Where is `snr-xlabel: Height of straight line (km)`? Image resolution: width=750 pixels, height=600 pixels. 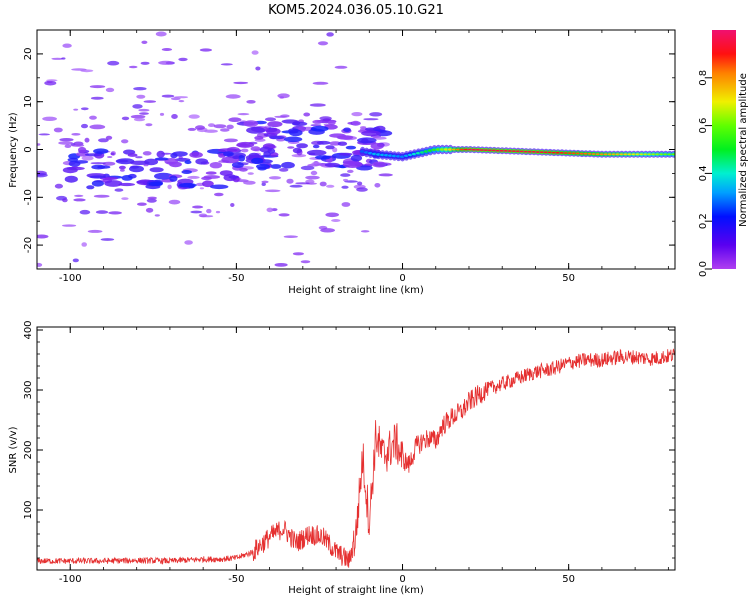
snr-xlabel: Height of straight line (km) is located at coordinates (356, 590).